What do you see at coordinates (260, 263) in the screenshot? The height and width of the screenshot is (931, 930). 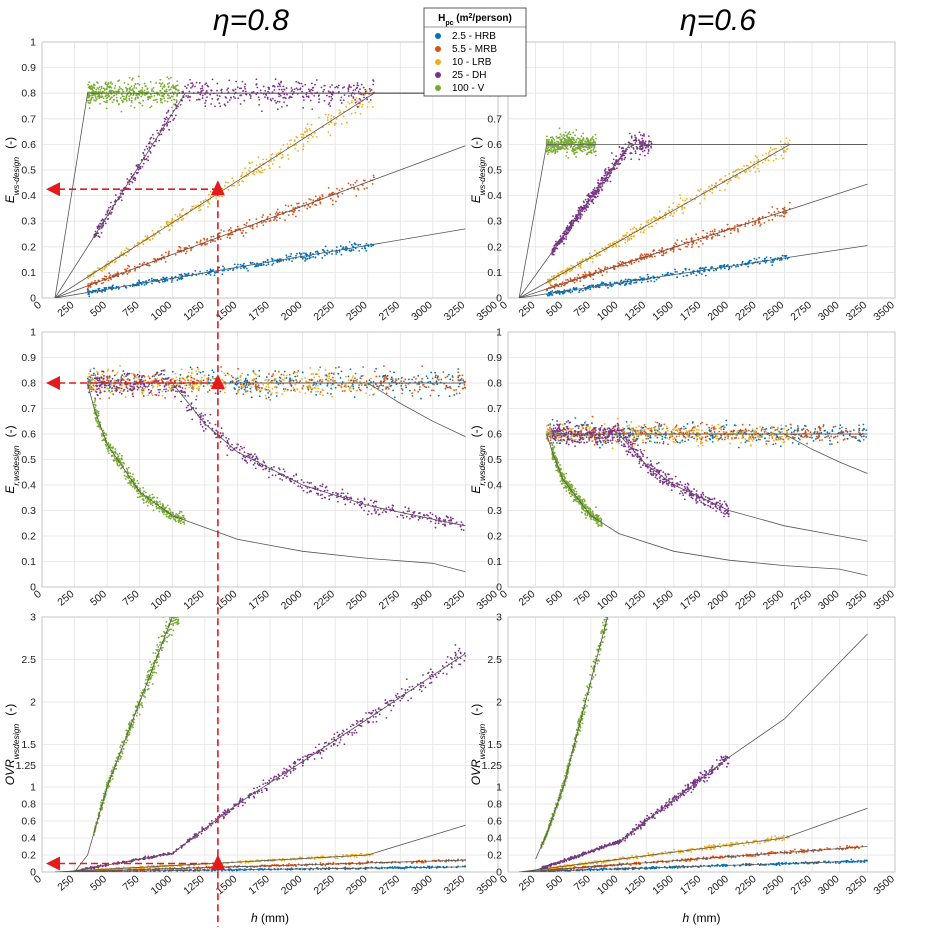 I see `model-curve` at bounding box center [260, 263].